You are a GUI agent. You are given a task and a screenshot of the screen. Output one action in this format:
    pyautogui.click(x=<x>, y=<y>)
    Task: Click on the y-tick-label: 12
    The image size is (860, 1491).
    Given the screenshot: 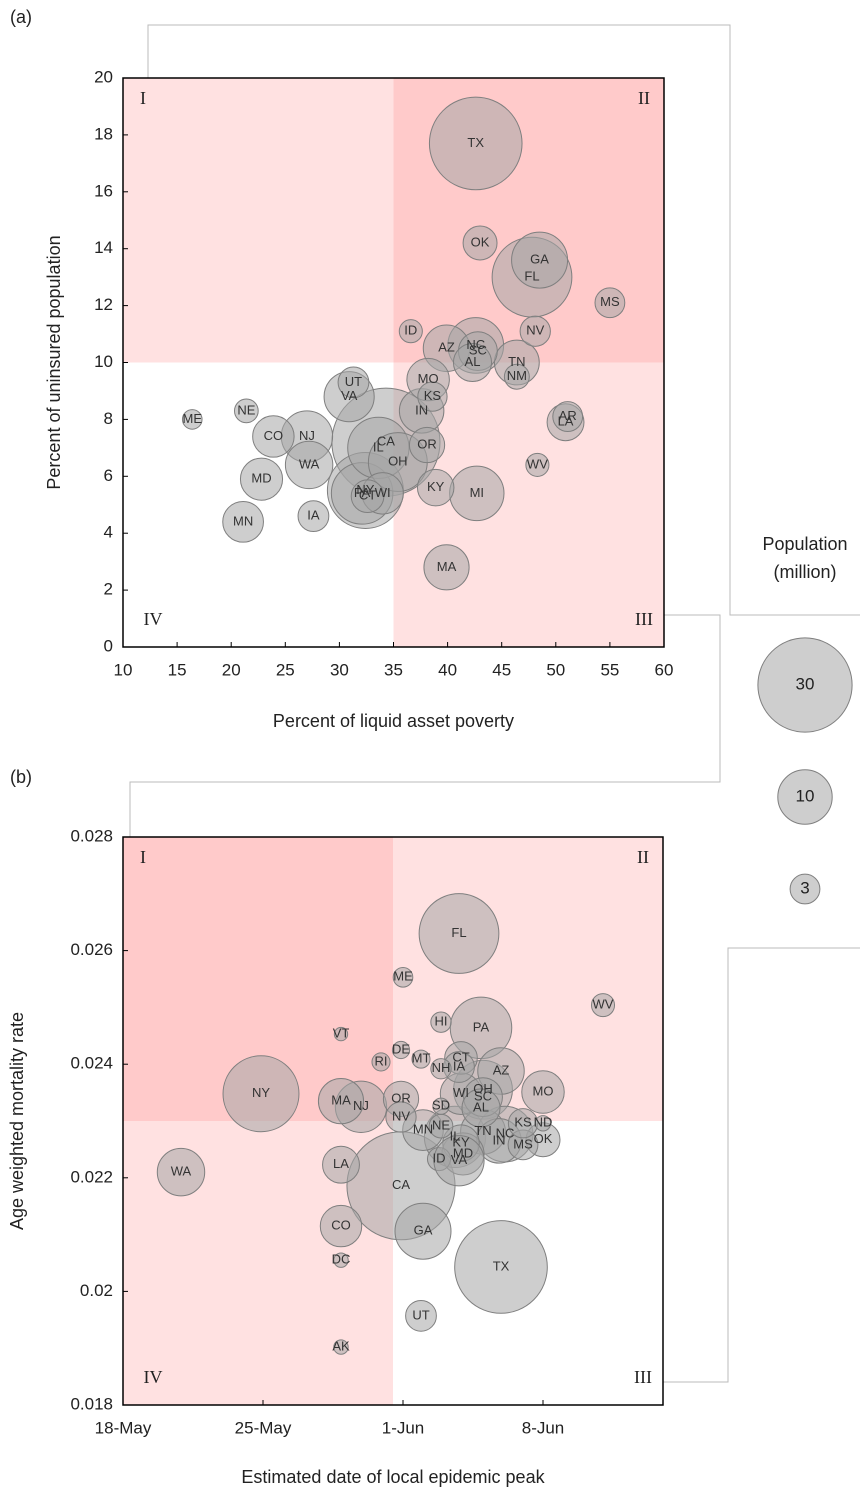 What is the action you would take?
    pyautogui.click(x=103, y=304)
    